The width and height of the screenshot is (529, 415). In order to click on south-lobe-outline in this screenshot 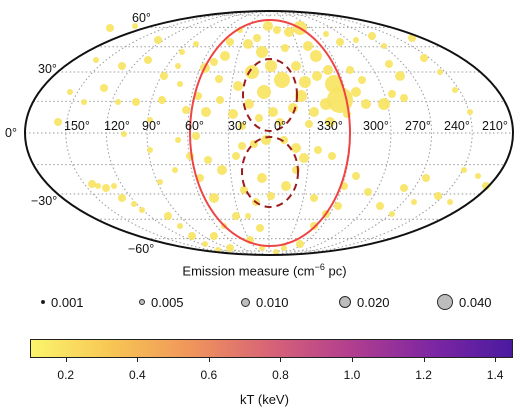, I will do `click(270, 172)`.